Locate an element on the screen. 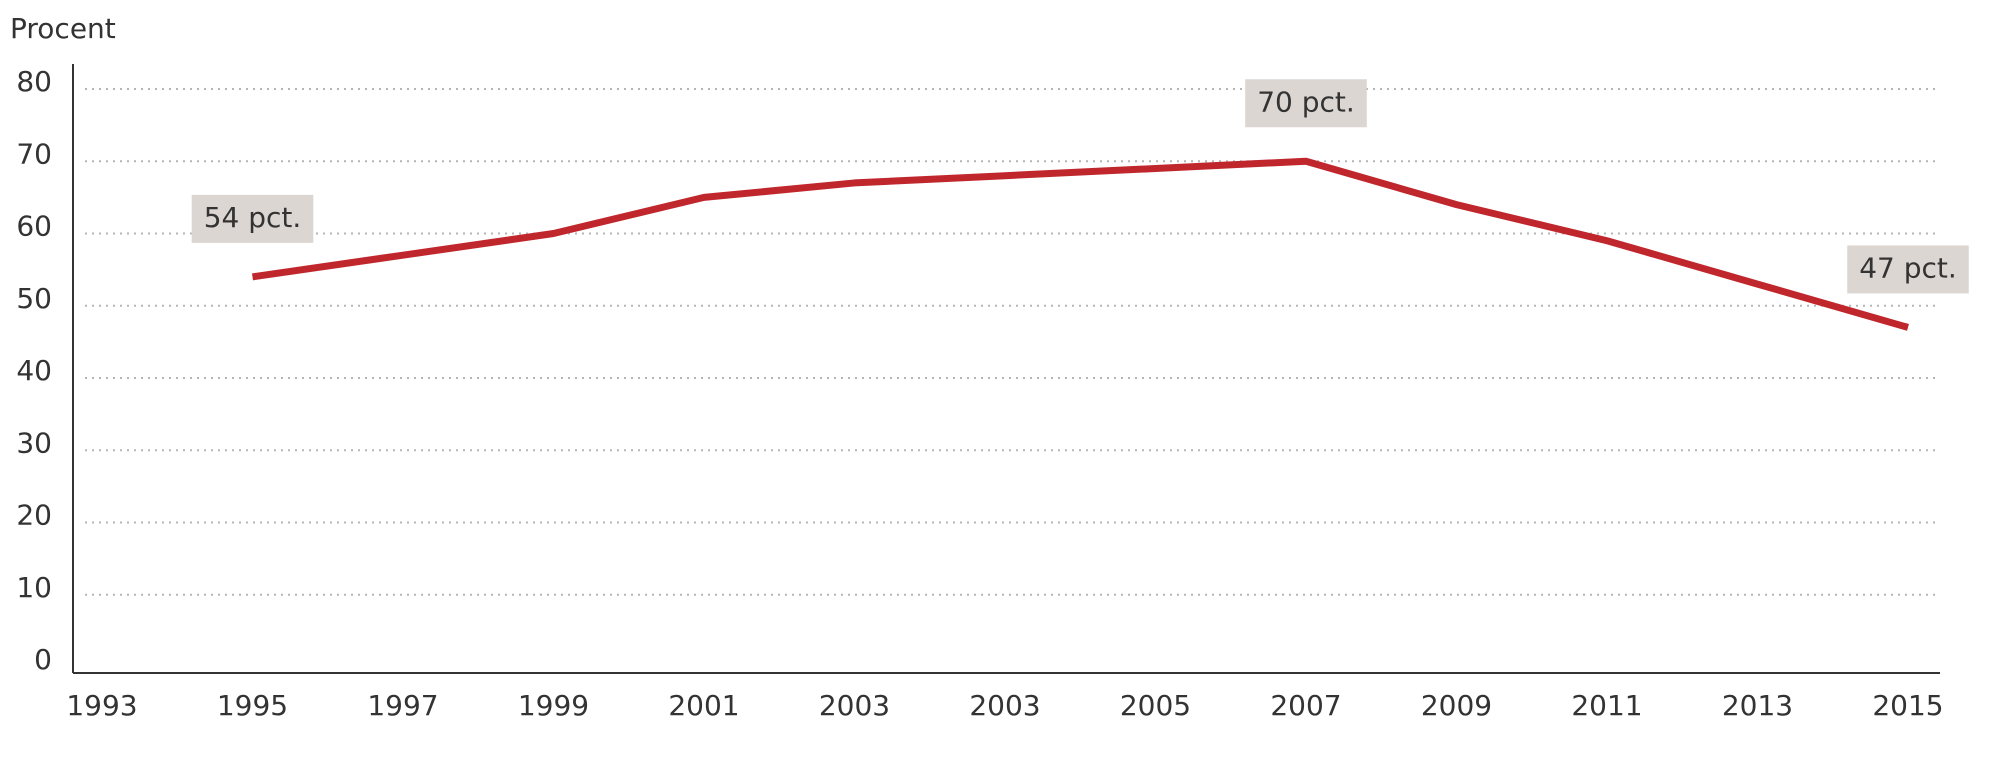  data-label: 54 pct. is located at coordinates (252, 218).